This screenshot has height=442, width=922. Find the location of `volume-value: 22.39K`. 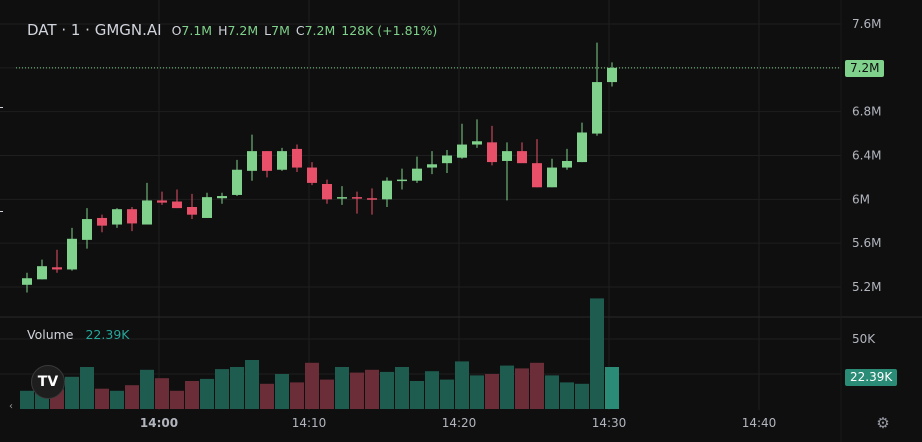

volume-value: 22.39K is located at coordinates (107, 334).